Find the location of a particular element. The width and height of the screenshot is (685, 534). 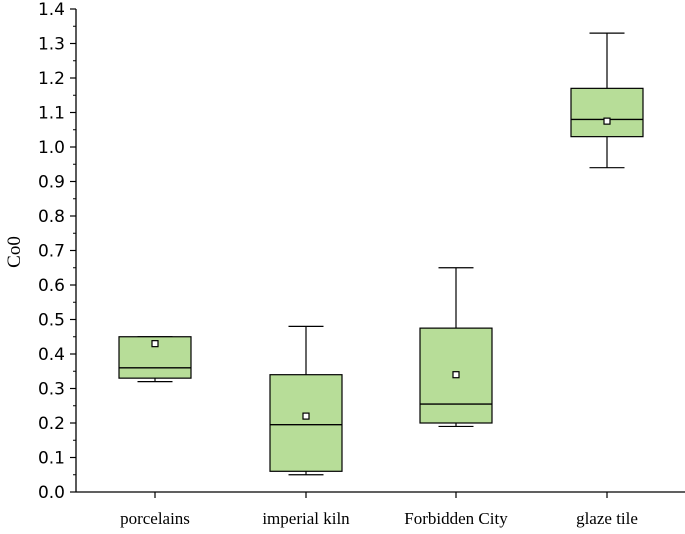

x-category-label: Forbidden City is located at coordinates (456, 518).